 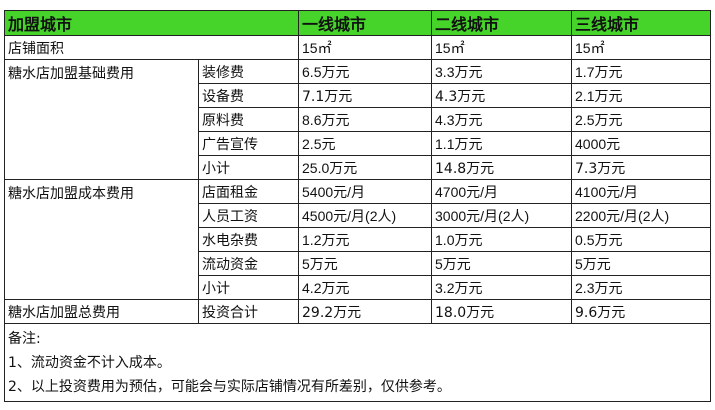 I want to click on table-row: 原料费 8.6万元 4.3万元 2.5万元, so click(x=358, y=119).